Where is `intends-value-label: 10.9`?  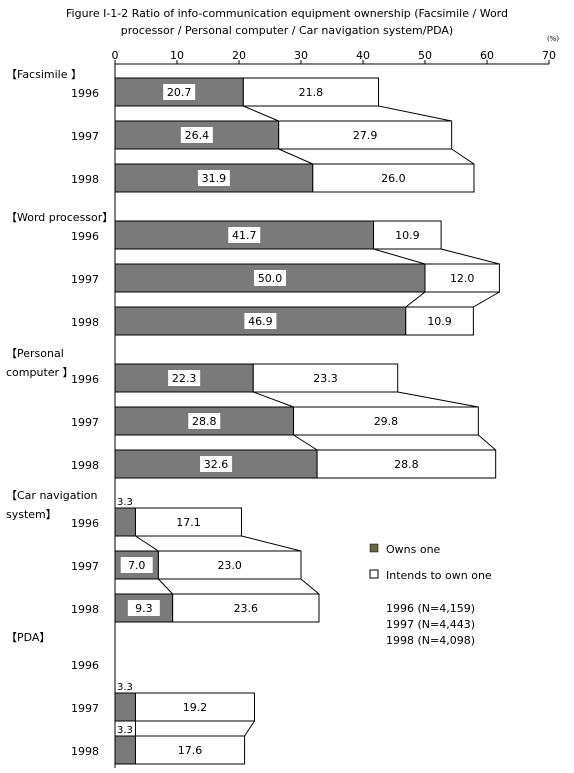 intends-value-label: 10.9 is located at coordinates (407, 235).